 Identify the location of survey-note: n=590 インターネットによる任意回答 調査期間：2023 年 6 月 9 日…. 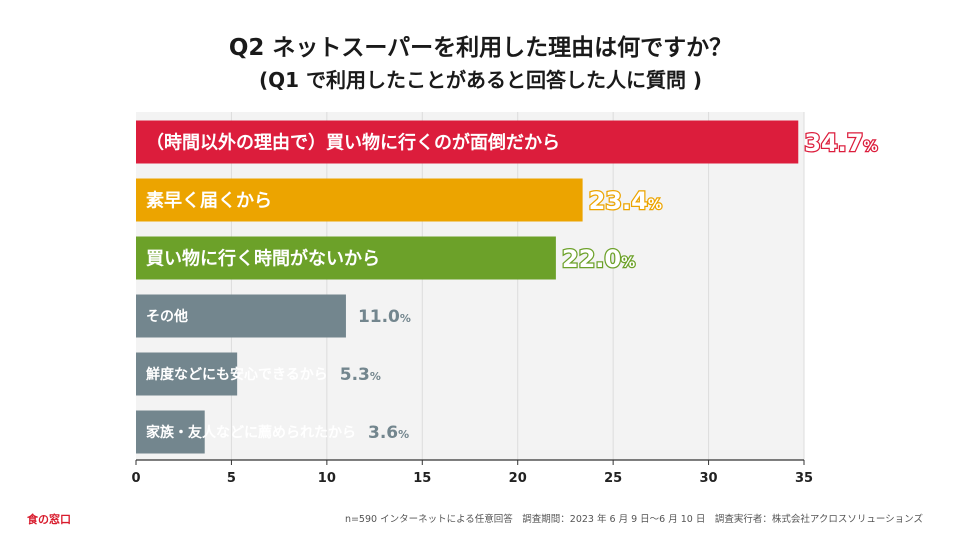
(633, 519).